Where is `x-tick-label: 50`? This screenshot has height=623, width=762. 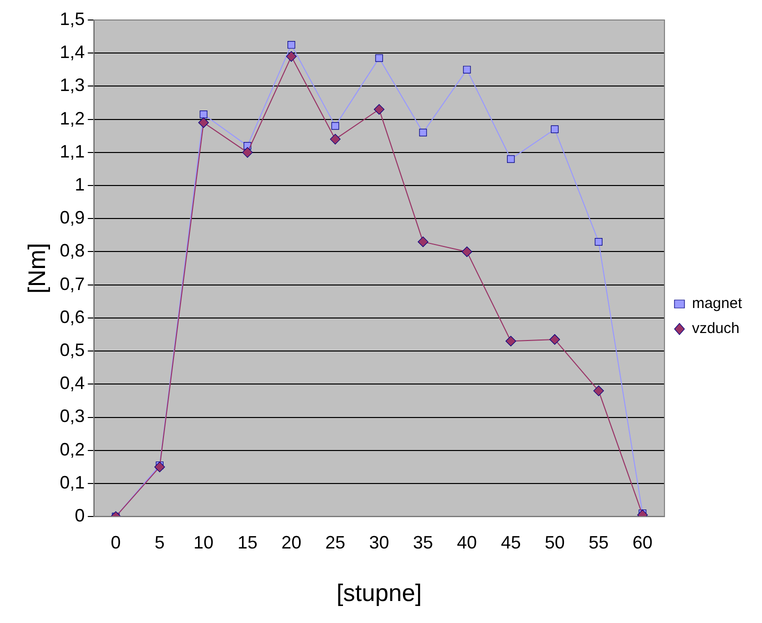 x-tick-label: 50 is located at coordinates (554, 542).